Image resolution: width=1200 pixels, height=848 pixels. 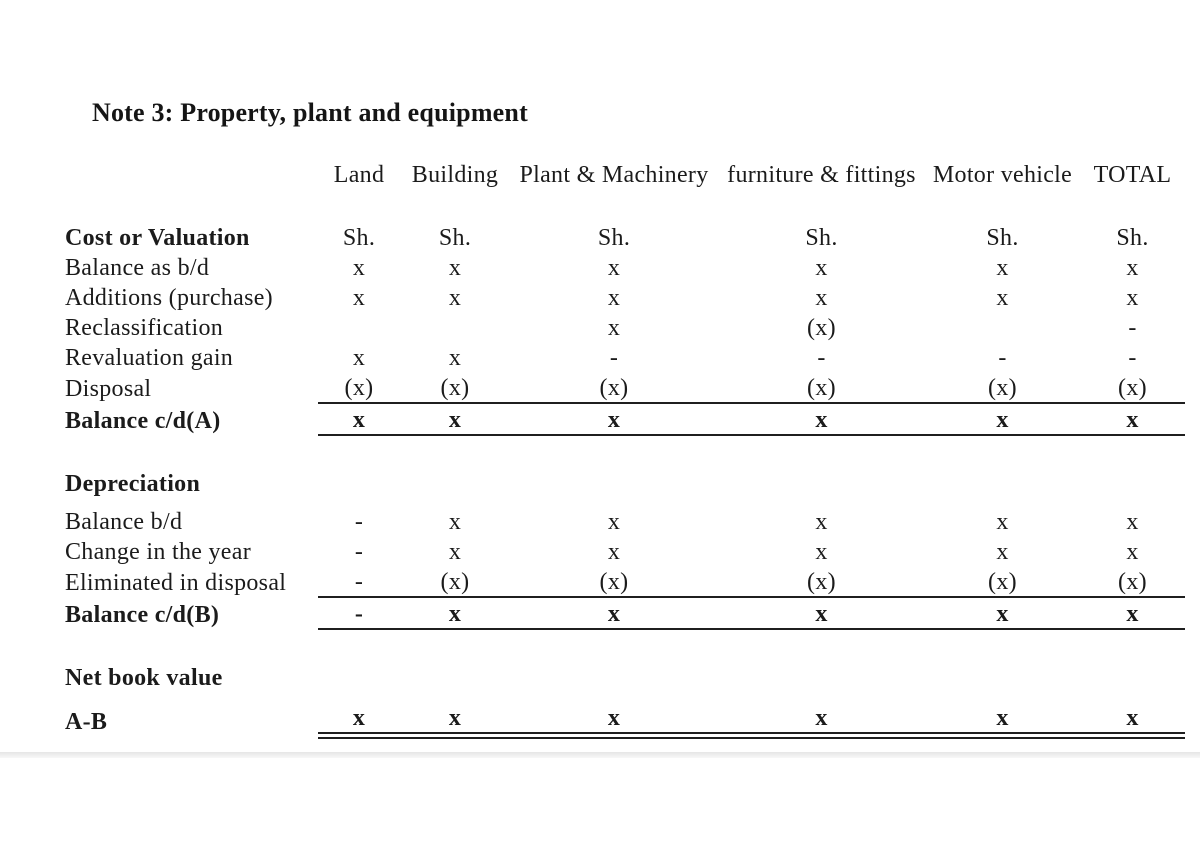 I want to click on table-row: Reclassification x (x) -, so click(x=625, y=327).